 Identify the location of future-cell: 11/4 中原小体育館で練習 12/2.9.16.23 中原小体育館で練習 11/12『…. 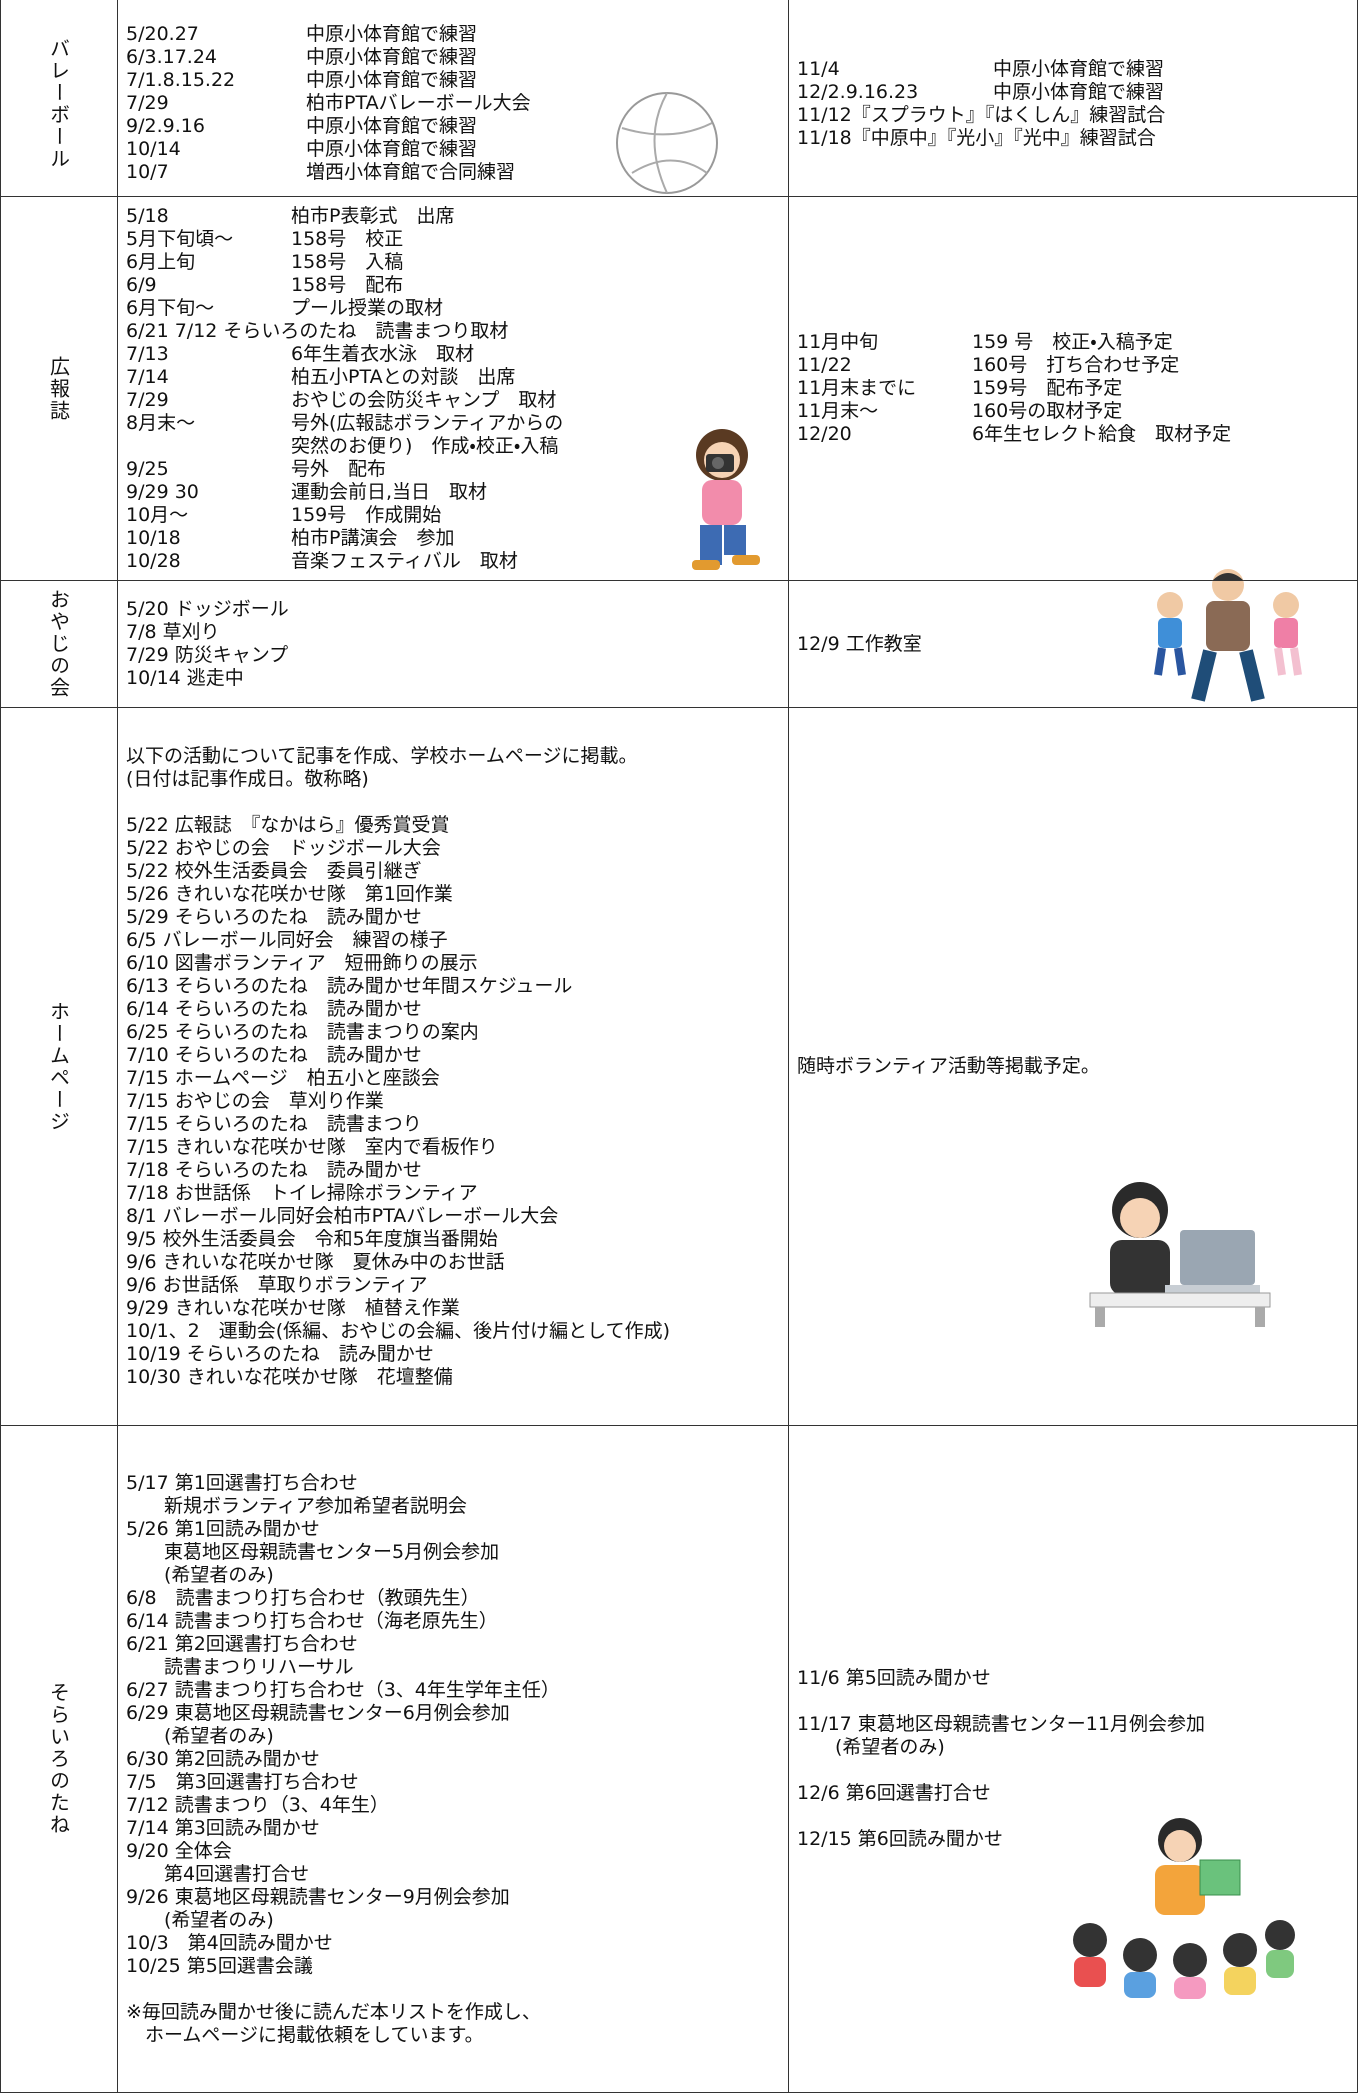
(1073, 104).